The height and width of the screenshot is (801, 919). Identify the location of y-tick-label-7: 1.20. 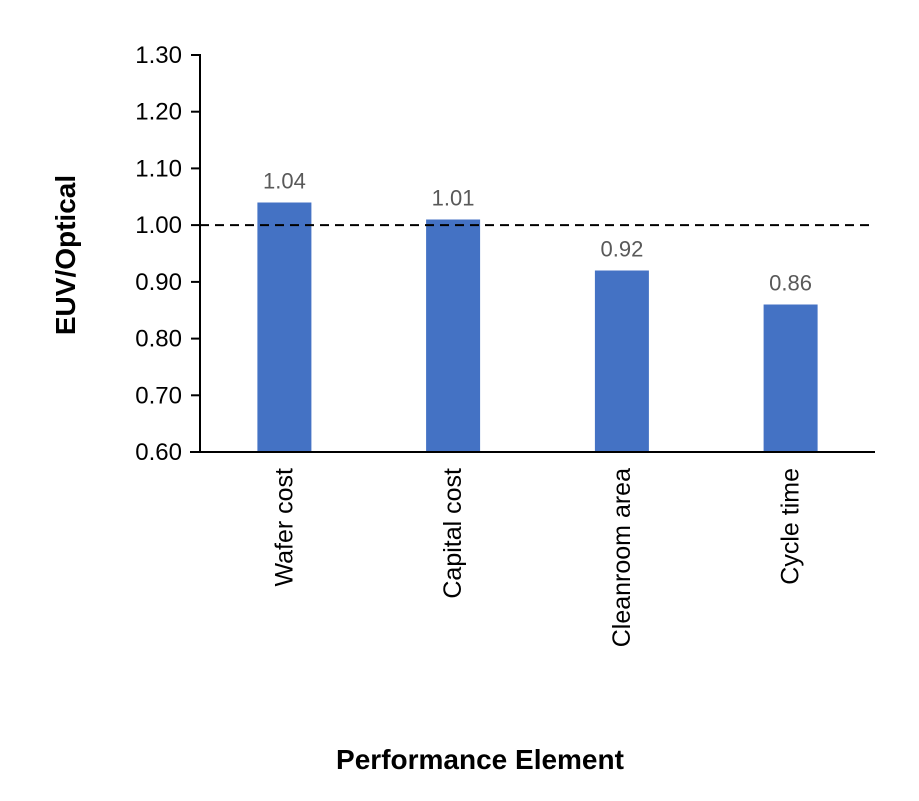
(158, 112).